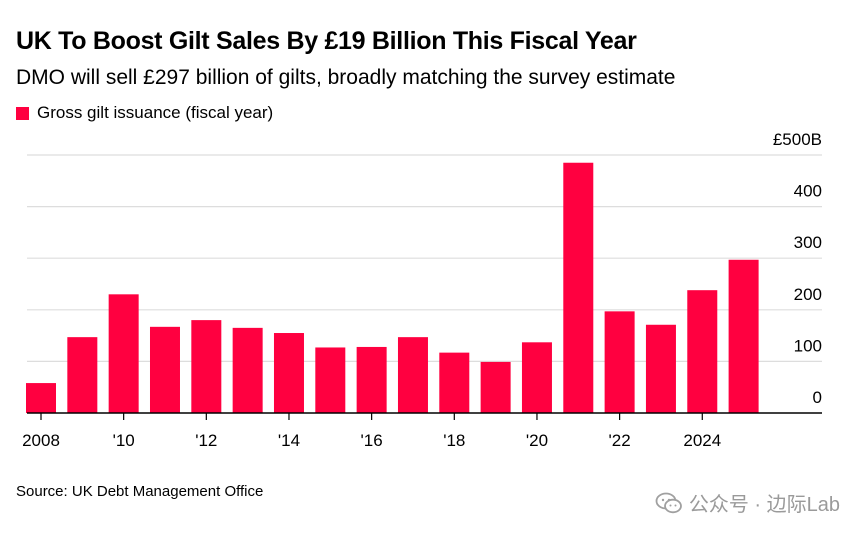  I want to click on source-note: Source: UK Debt Management Office, so click(140, 491).